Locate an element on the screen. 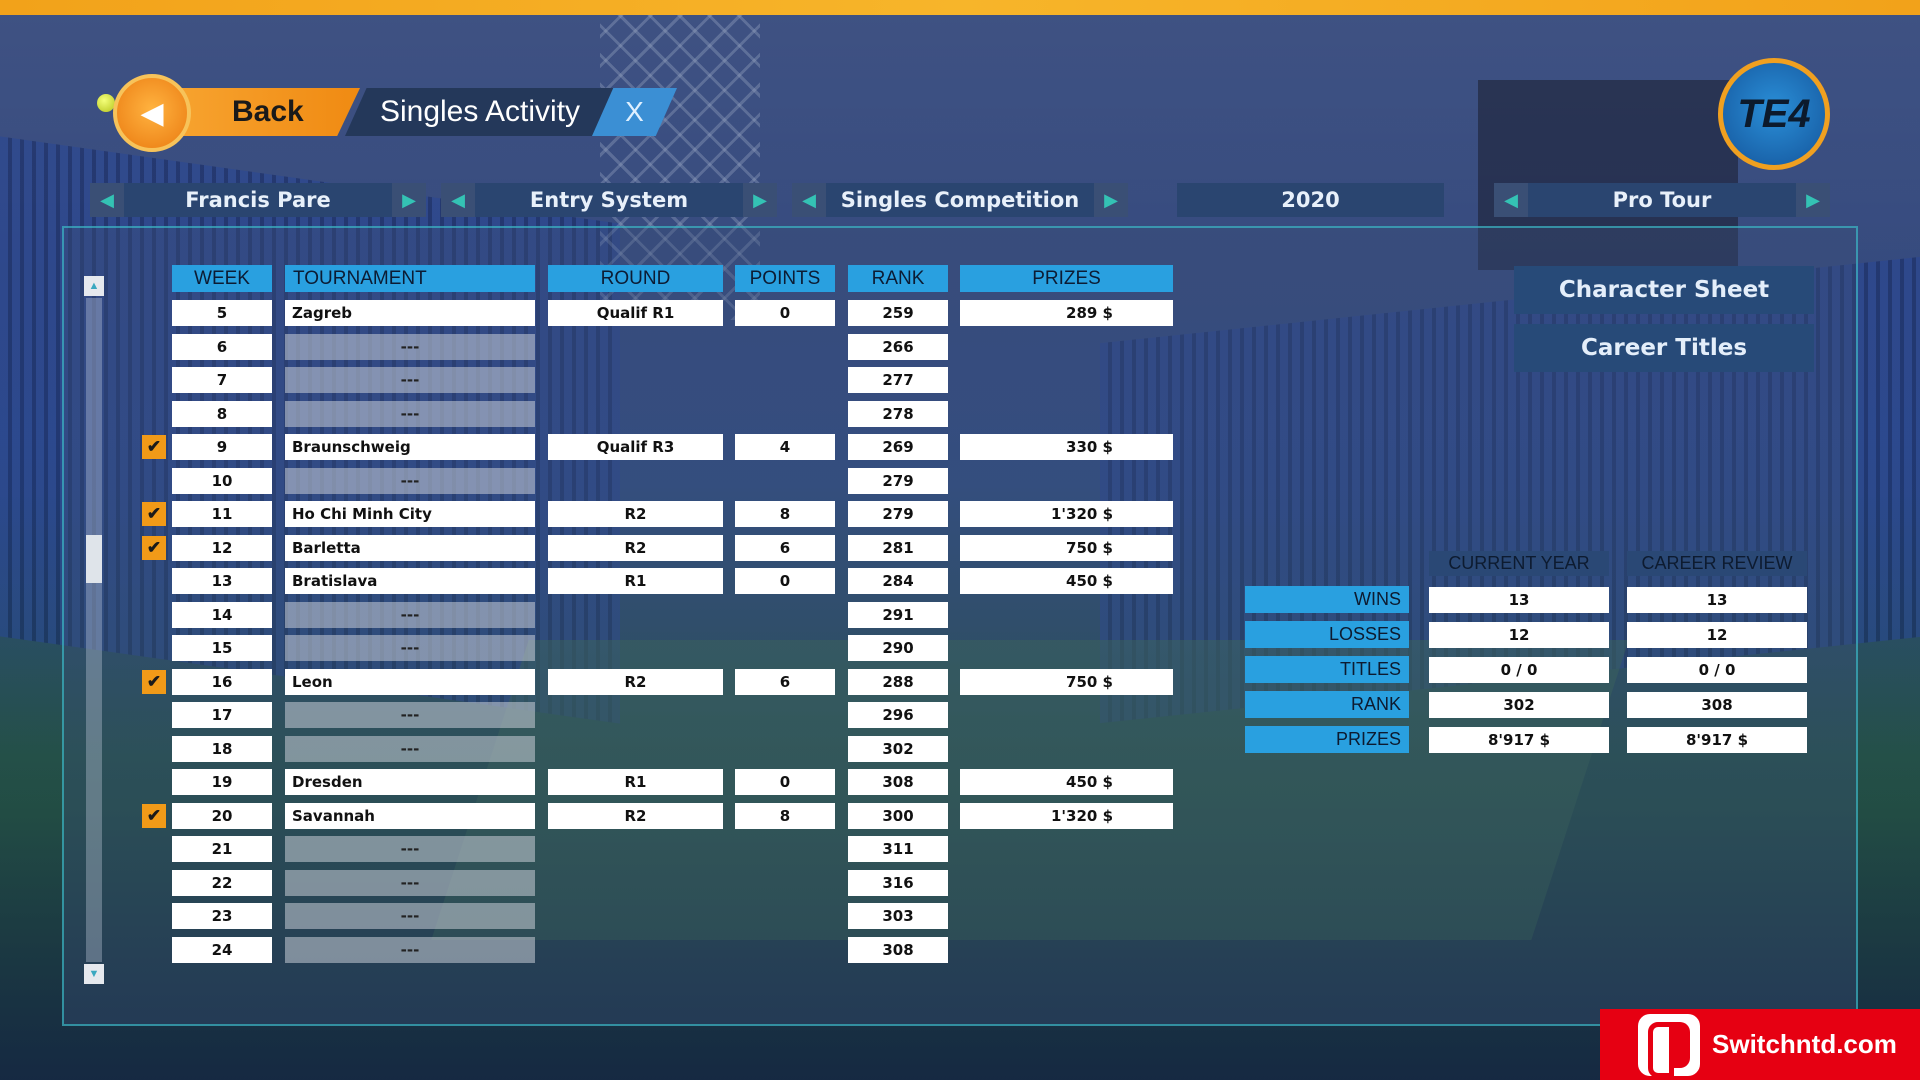 The width and height of the screenshot is (1920, 1080). cell-rank: 300 is located at coordinates (898, 816).